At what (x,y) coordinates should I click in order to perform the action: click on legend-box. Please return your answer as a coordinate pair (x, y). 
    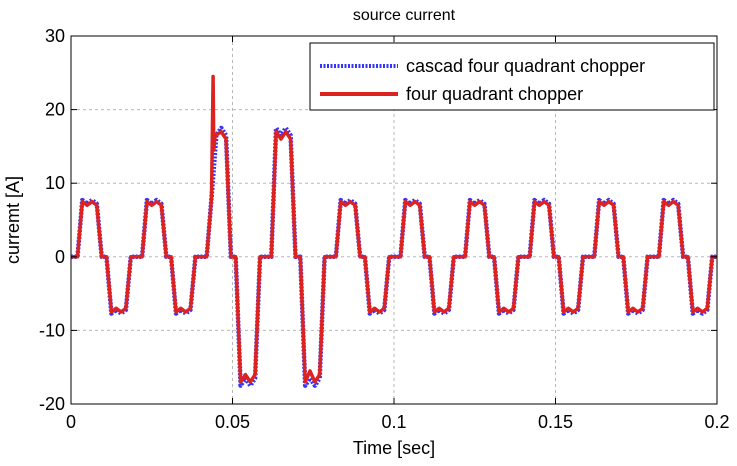
    Looking at the image, I should click on (512, 76).